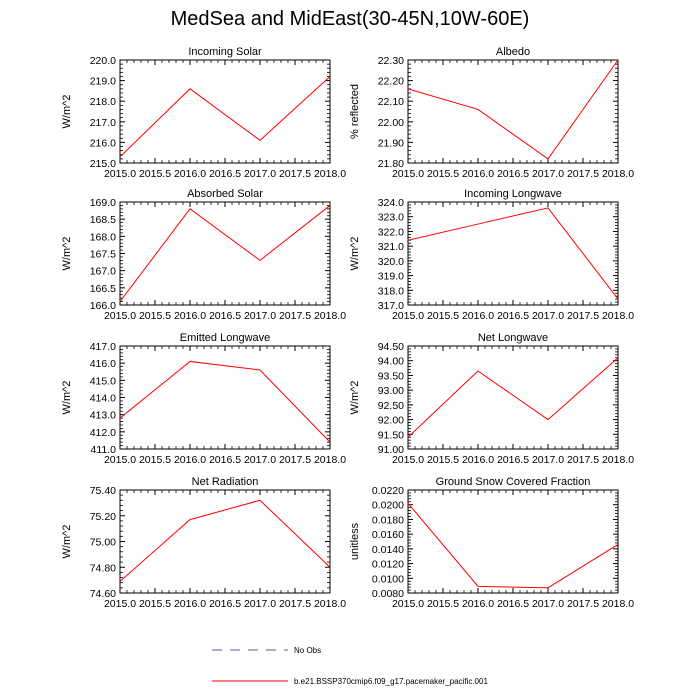 This screenshot has height=700, width=700. What do you see at coordinates (103, 594) in the screenshot?
I see `y-tick-label: 74.60` at bounding box center [103, 594].